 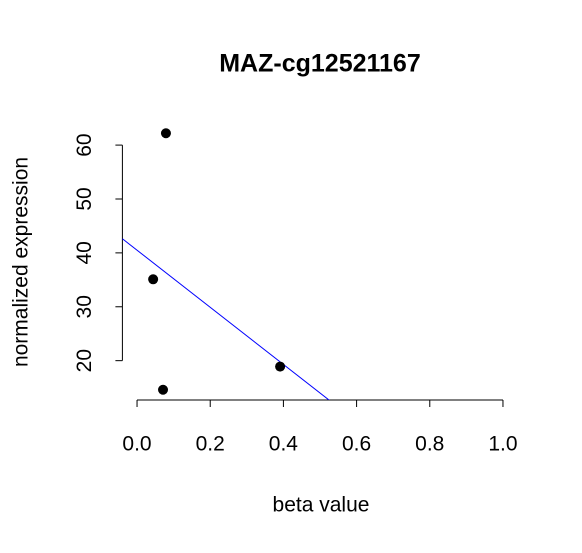 I want to click on regression-line, so click(x=226, y=319).